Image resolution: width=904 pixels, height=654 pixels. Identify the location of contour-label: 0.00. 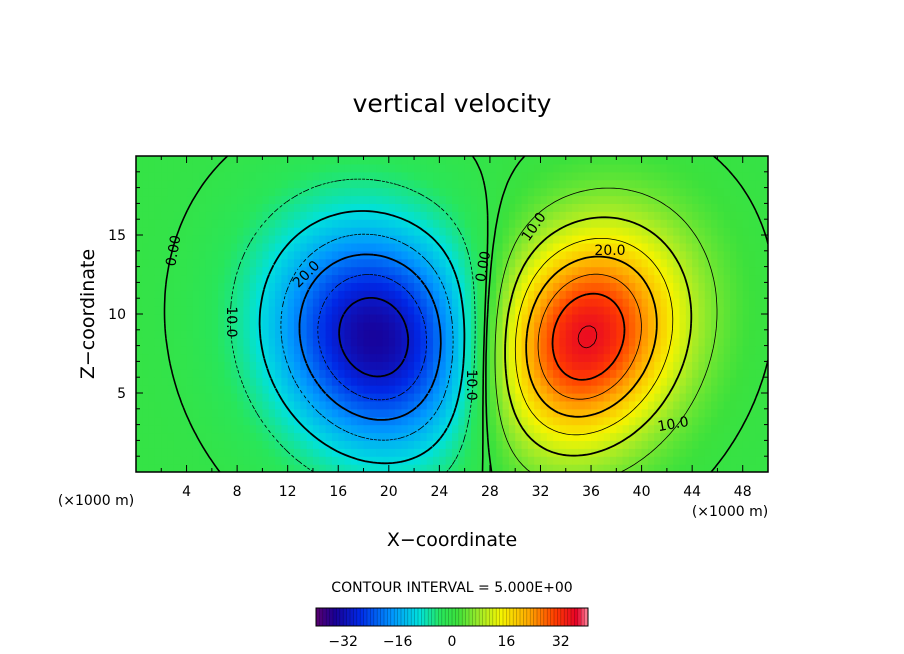
(173, 250).